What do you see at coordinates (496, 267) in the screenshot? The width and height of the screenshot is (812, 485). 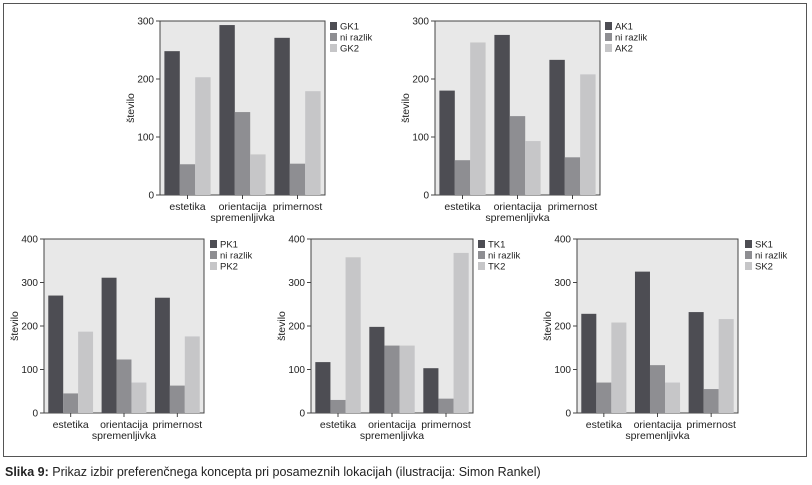 I see `legend-label-3: TK2` at bounding box center [496, 267].